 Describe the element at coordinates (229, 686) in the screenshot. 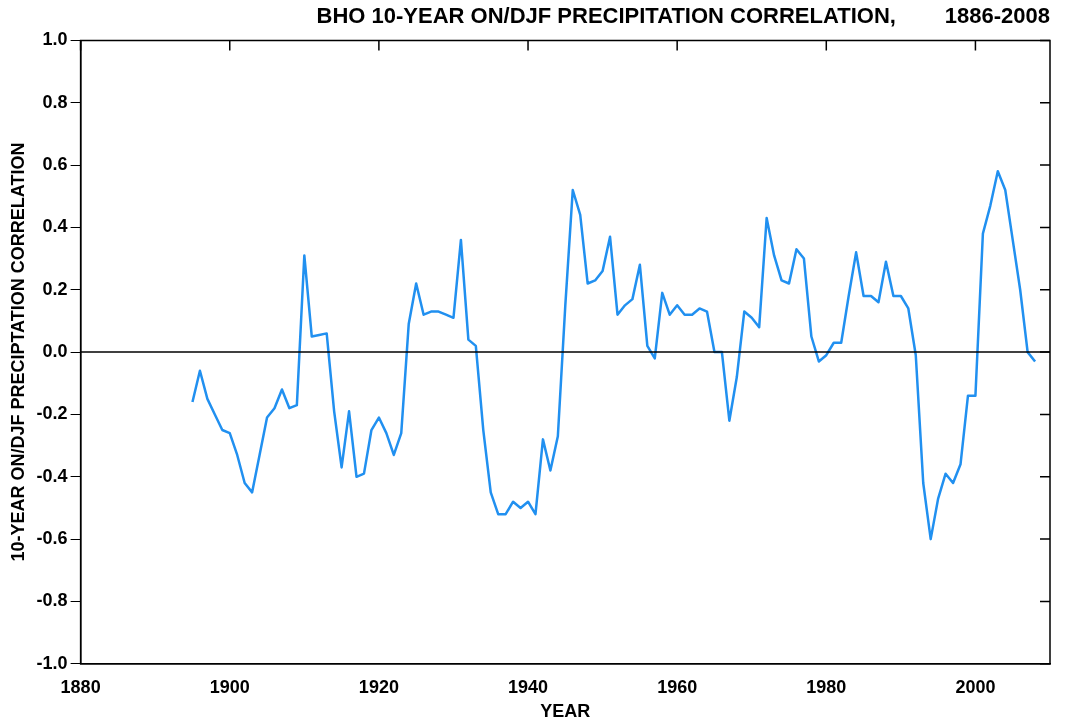

I see `x-tick-label: 1900` at that location.